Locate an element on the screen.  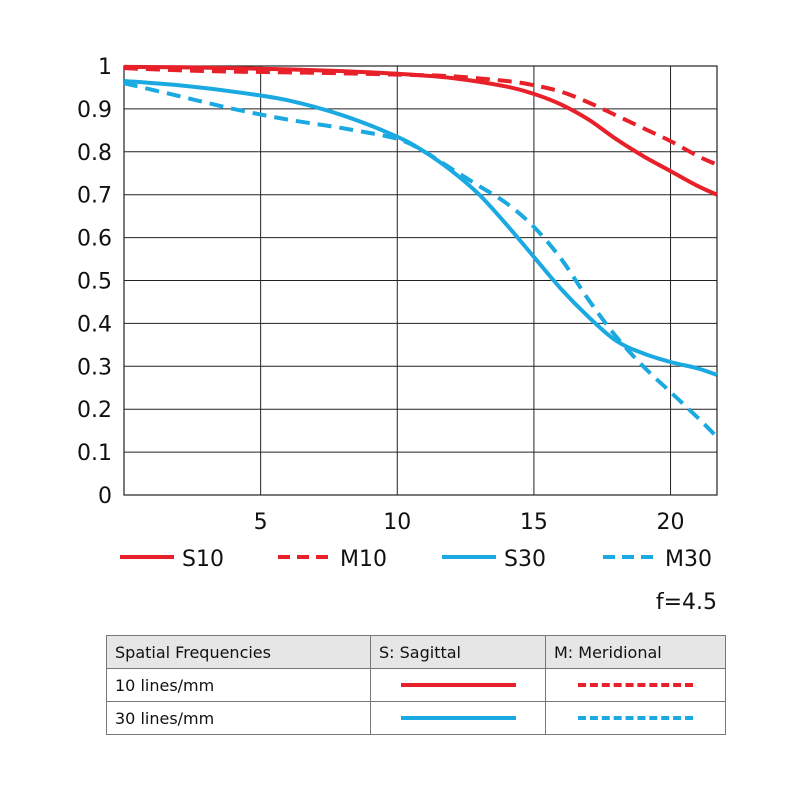
key-header-meridional: M: Meridional is located at coordinates (635, 652).